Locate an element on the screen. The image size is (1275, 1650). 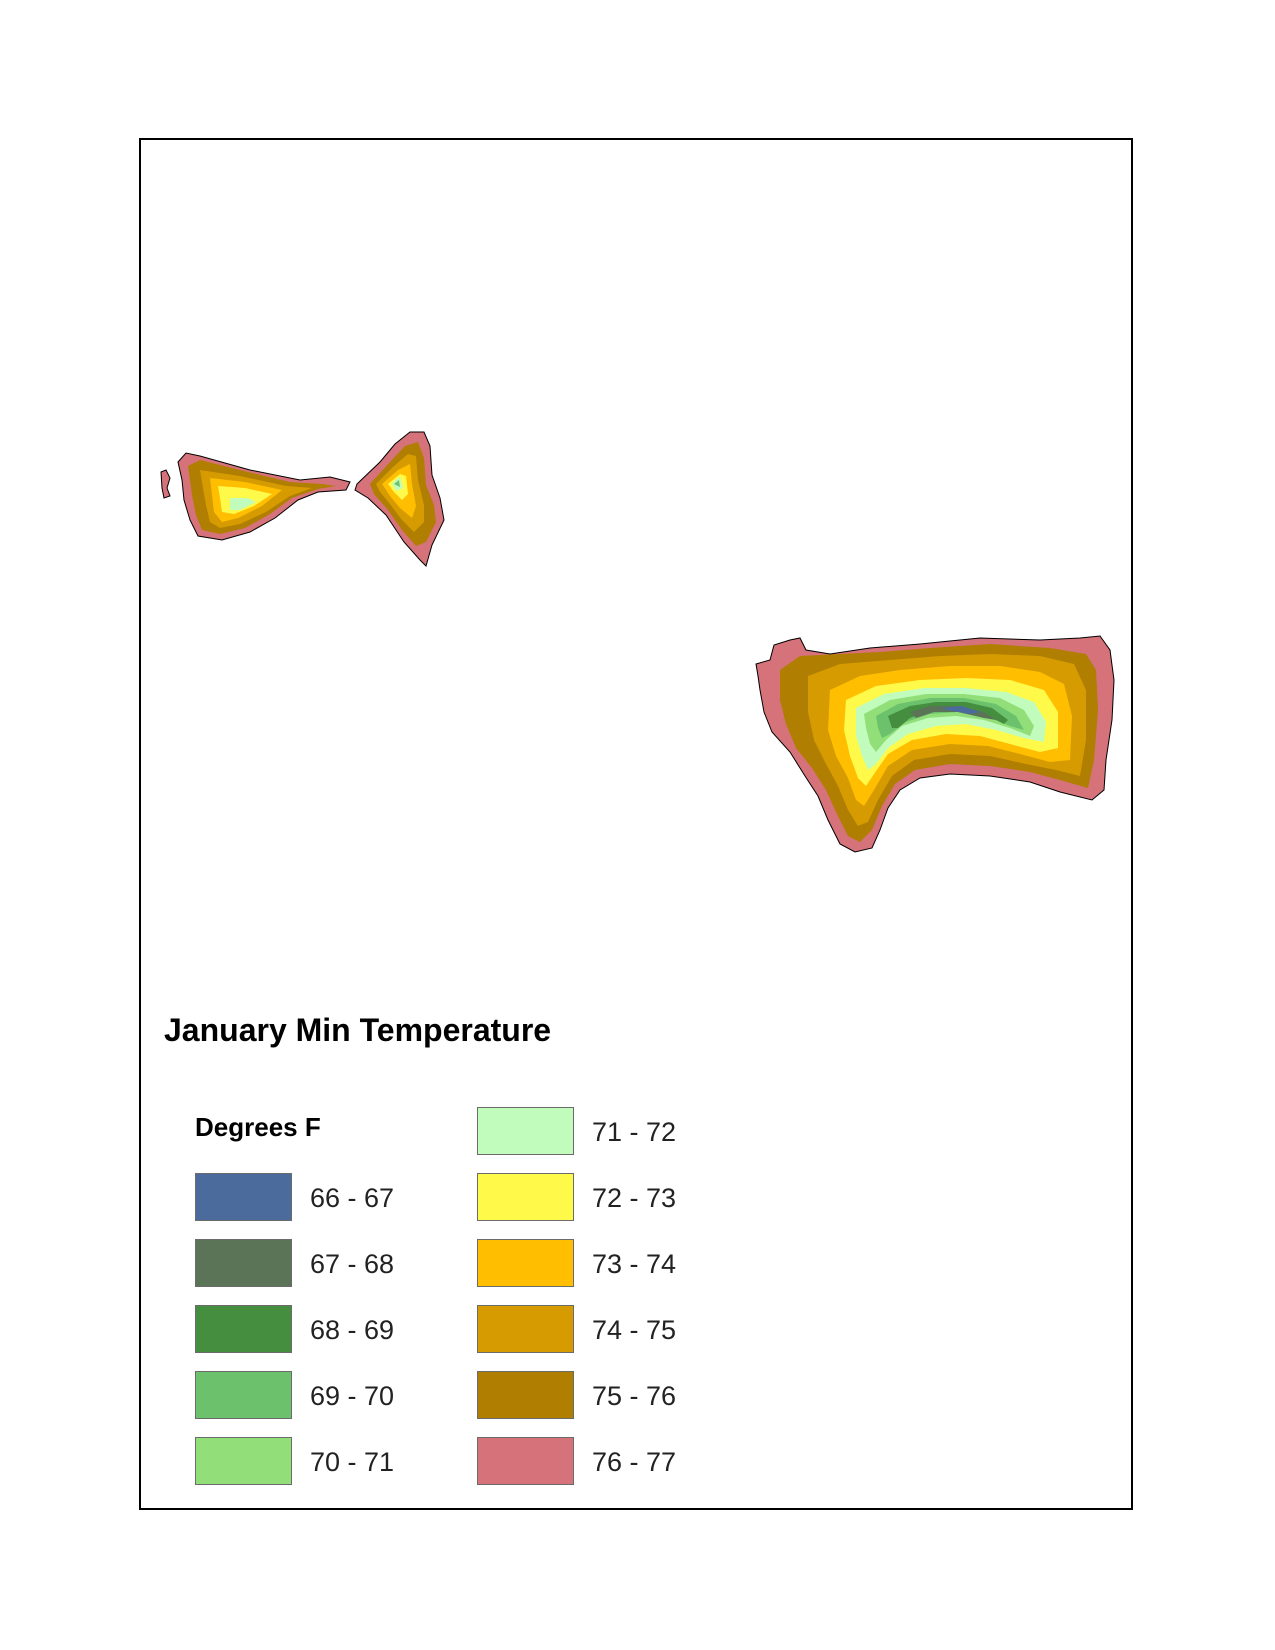
legend-label: 75 - 76 is located at coordinates (634, 1396).